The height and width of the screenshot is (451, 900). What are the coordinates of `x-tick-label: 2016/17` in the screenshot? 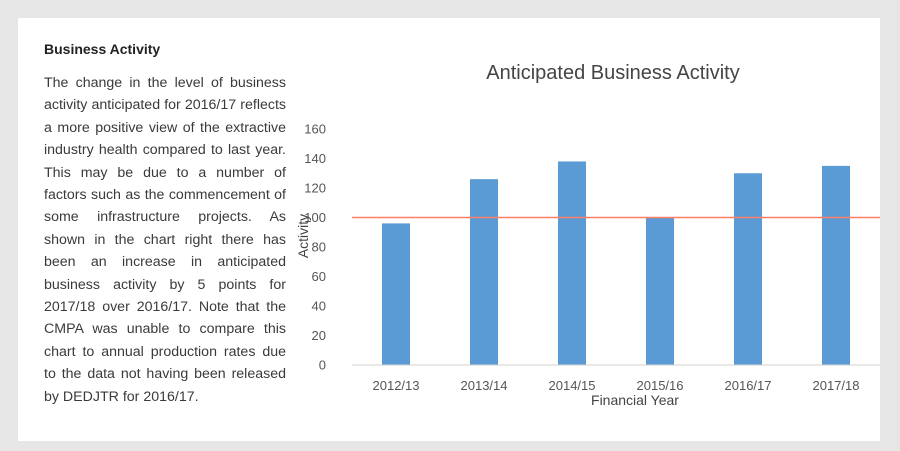 It's located at (748, 385).